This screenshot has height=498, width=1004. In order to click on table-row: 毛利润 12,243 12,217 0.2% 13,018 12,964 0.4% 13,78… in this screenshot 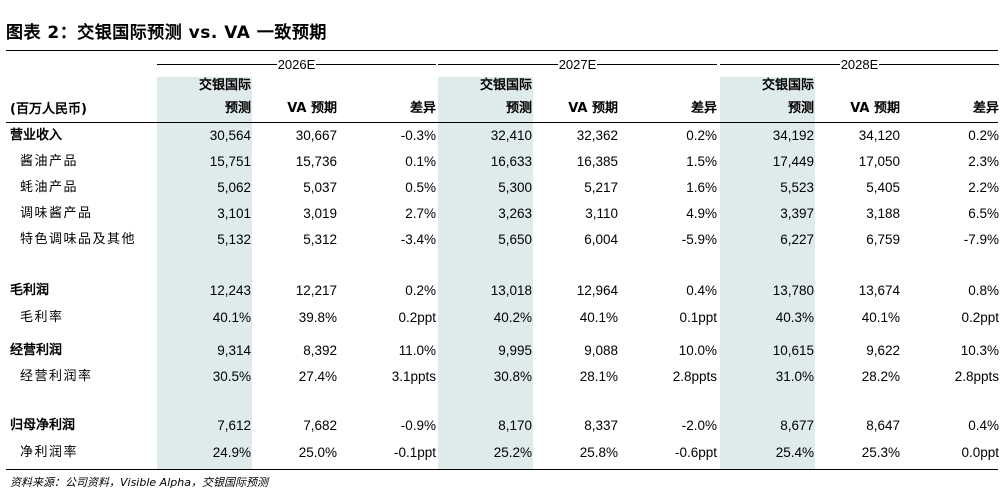, I will do `click(502, 291)`.